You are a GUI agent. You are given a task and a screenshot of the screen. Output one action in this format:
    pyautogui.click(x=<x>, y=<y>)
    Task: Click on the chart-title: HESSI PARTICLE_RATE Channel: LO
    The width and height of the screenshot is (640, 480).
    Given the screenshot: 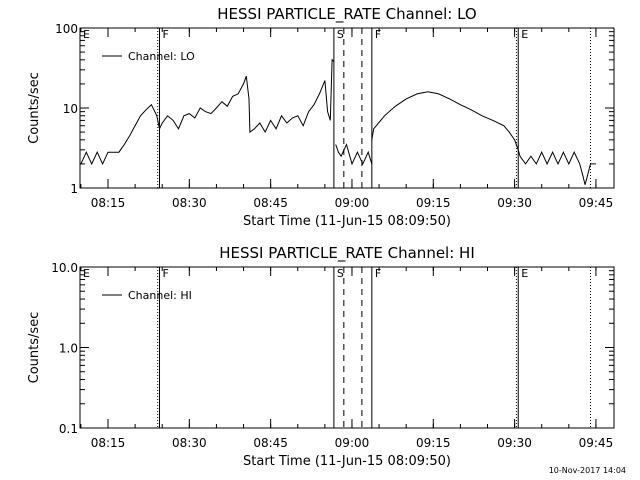 What is the action you would take?
    pyautogui.click(x=346, y=14)
    